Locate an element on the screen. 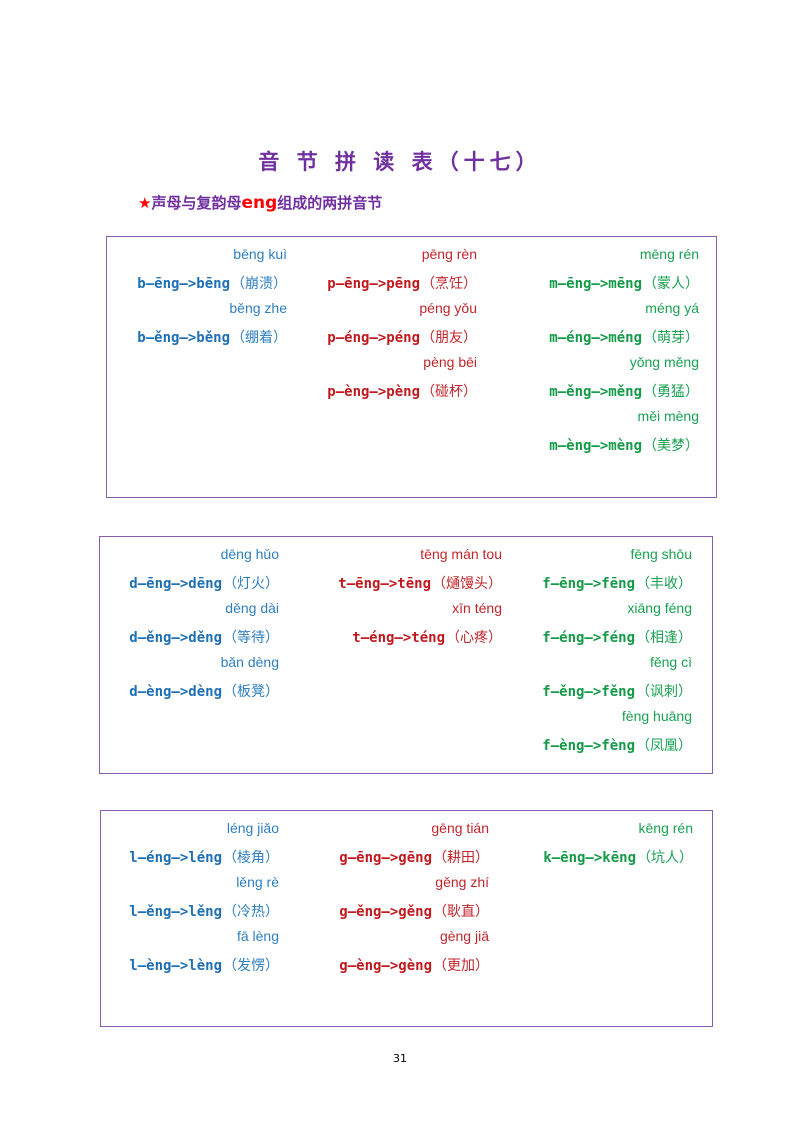  spelling-formula: m—ěng—>měng（勇猛） is located at coordinates (624, 391).